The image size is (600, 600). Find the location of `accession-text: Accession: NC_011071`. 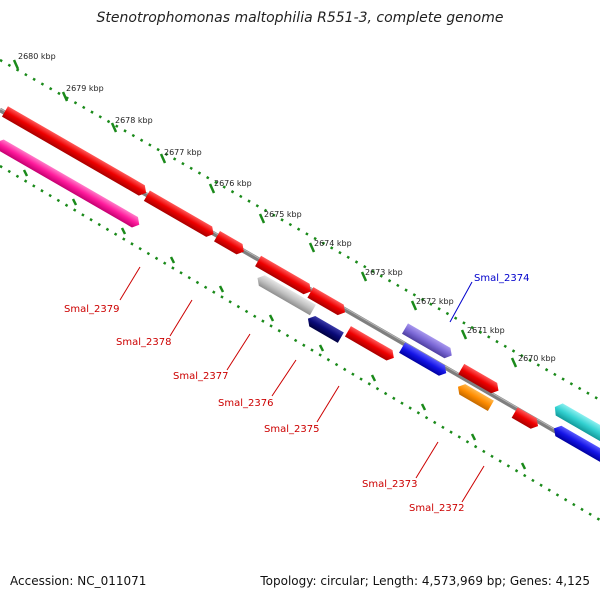

accession-text: Accession: NC_011071 is located at coordinates (78, 581).